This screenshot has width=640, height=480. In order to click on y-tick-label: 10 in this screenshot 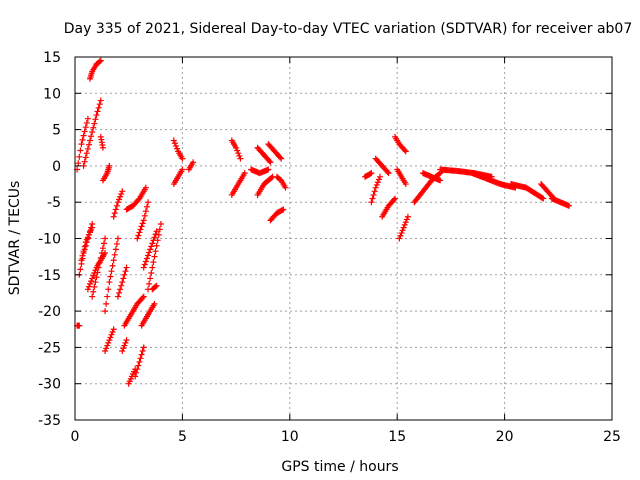, I will do `click(52, 94)`.